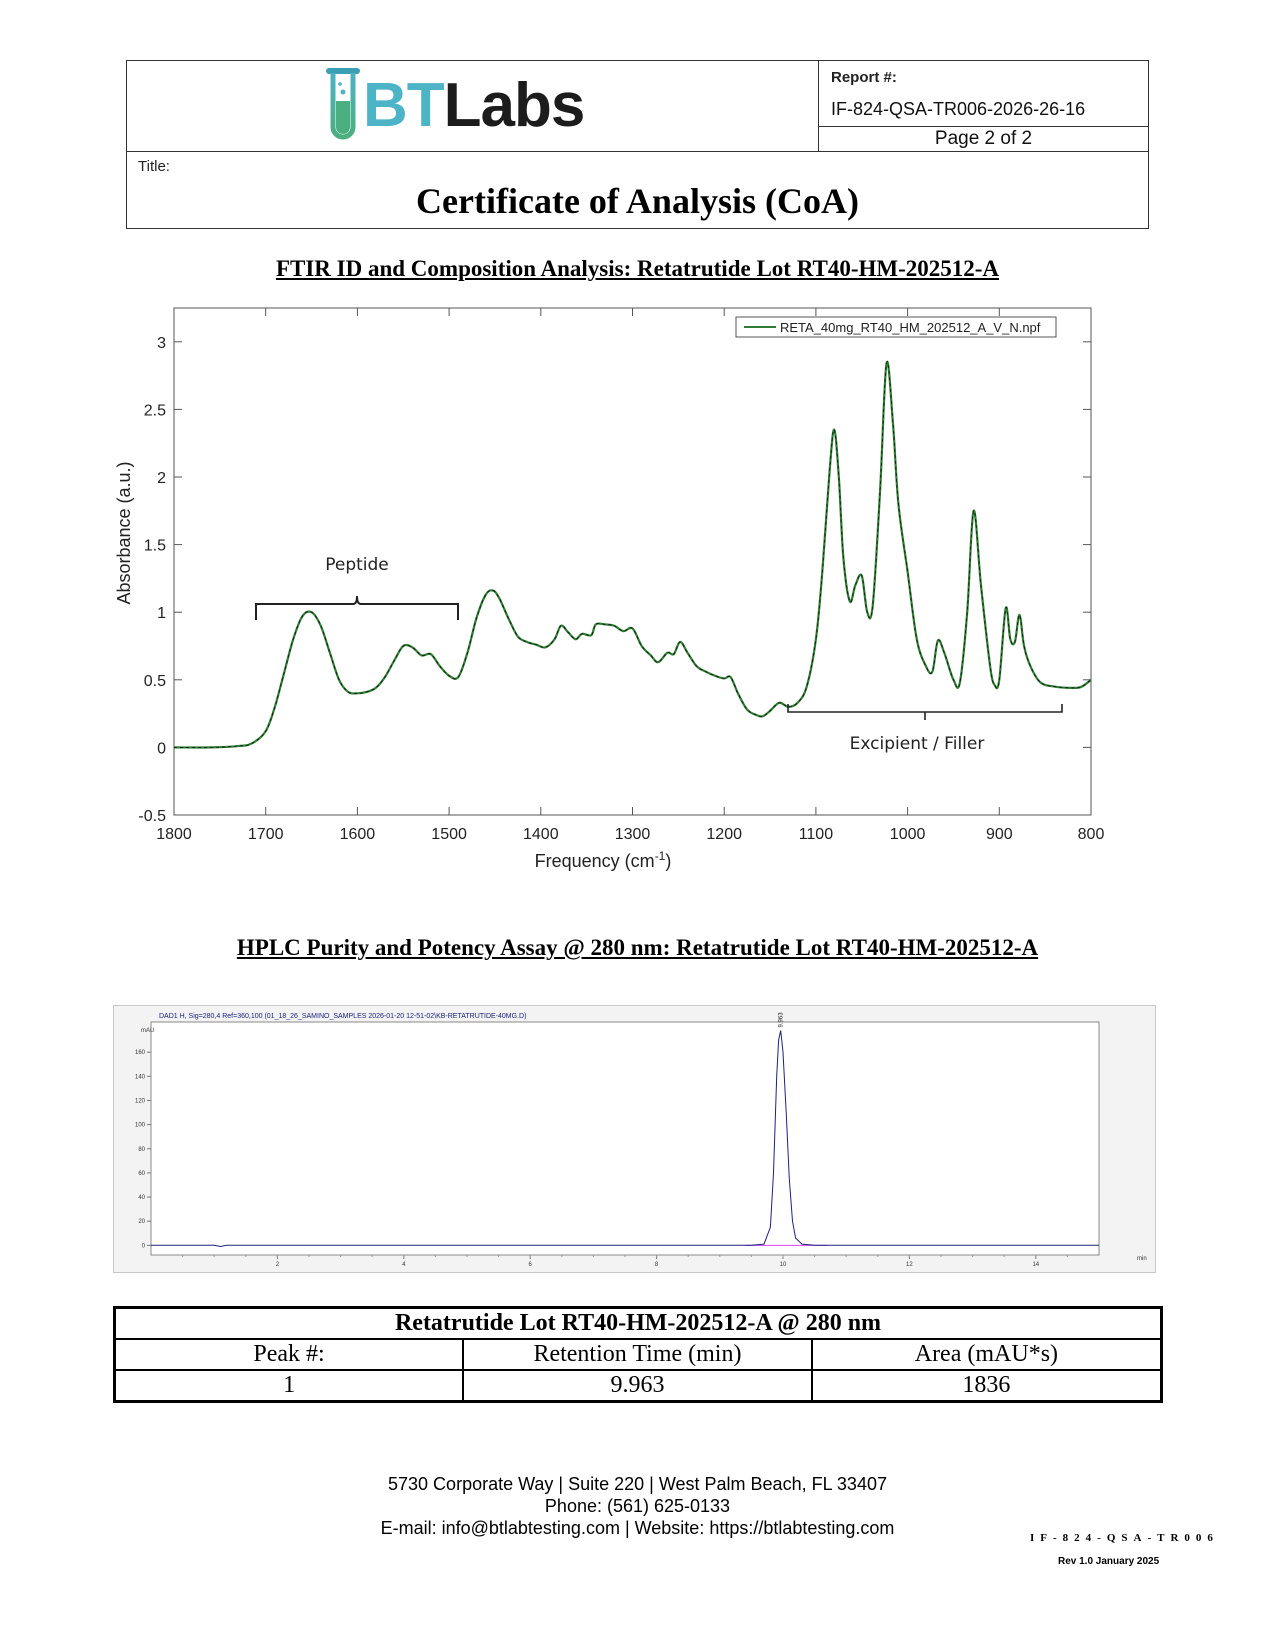 The height and width of the screenshot is (1650, 1275). Describe the element at coordinates (357, 565) in the screenshot. I see `peptide-label: Peptide` at that location.